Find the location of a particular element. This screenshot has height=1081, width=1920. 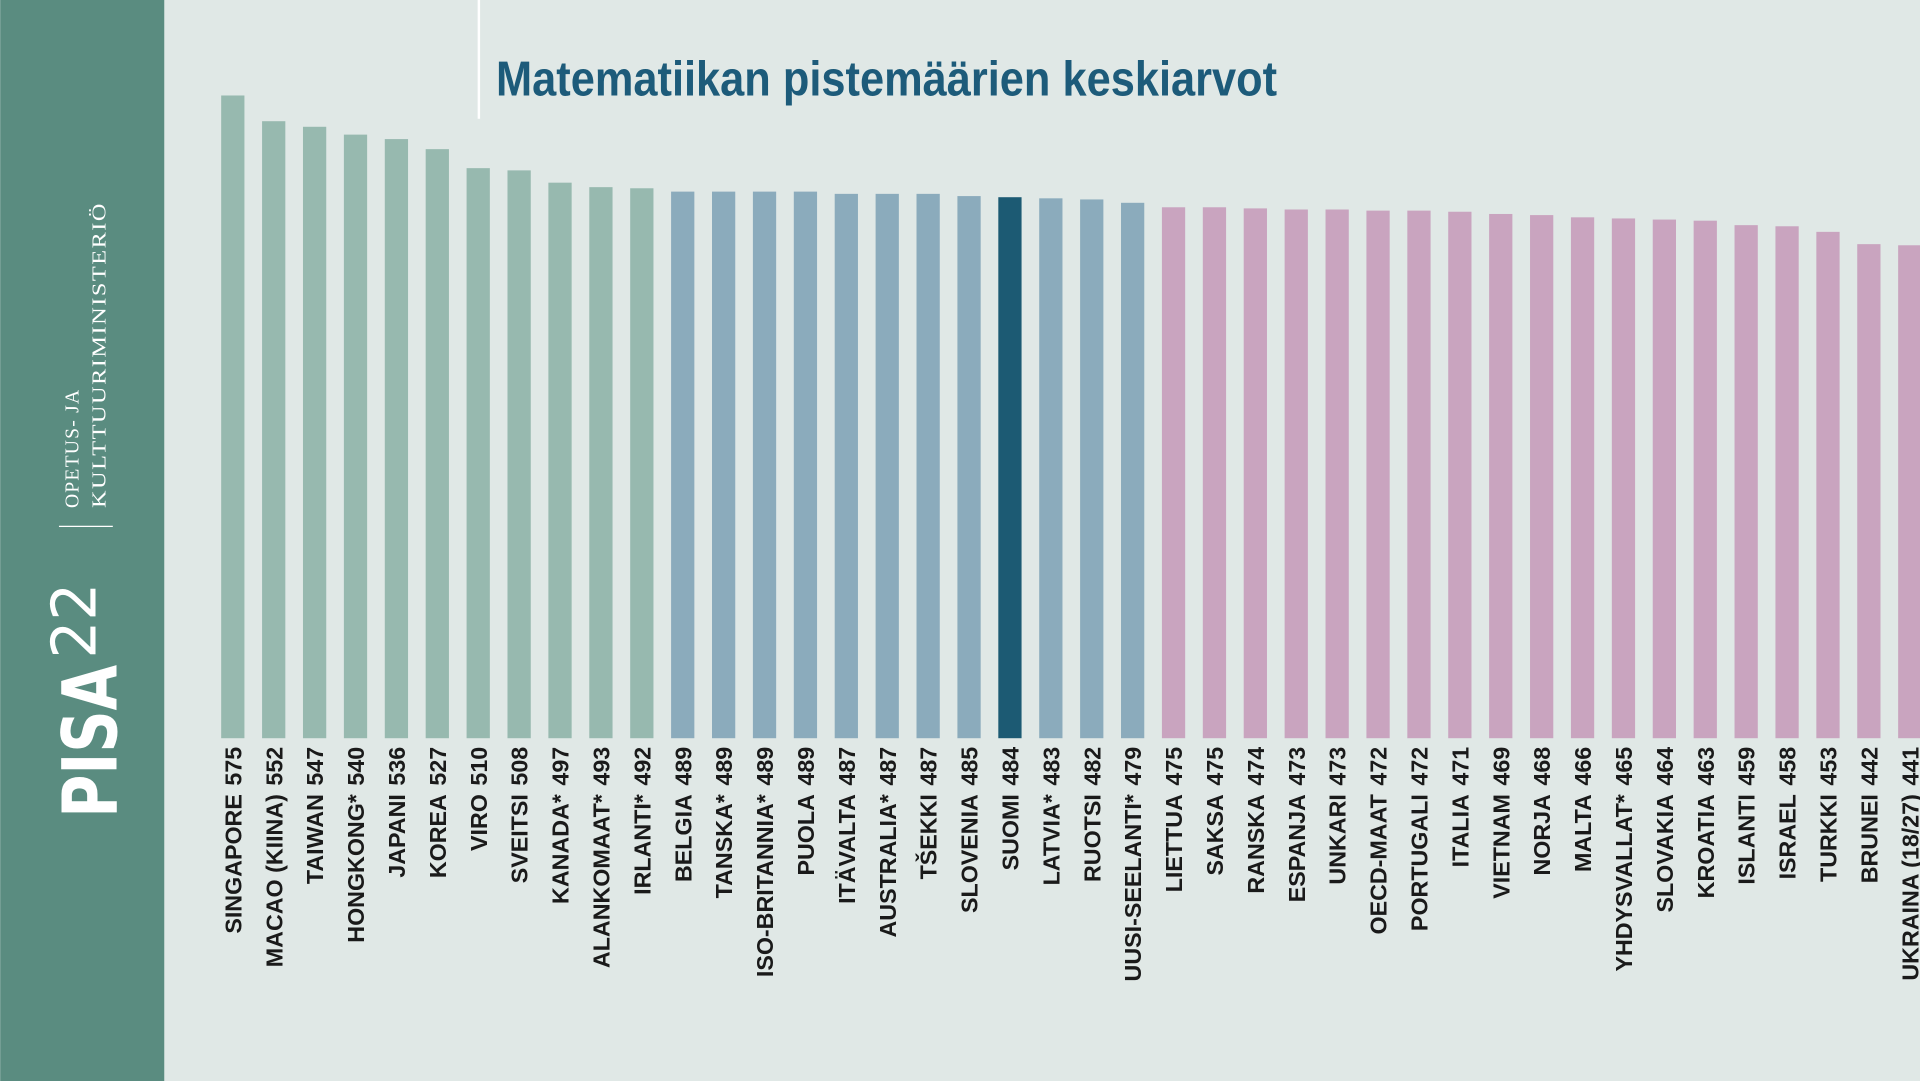

value-label: 469 is located at coordinates (1501, 766).